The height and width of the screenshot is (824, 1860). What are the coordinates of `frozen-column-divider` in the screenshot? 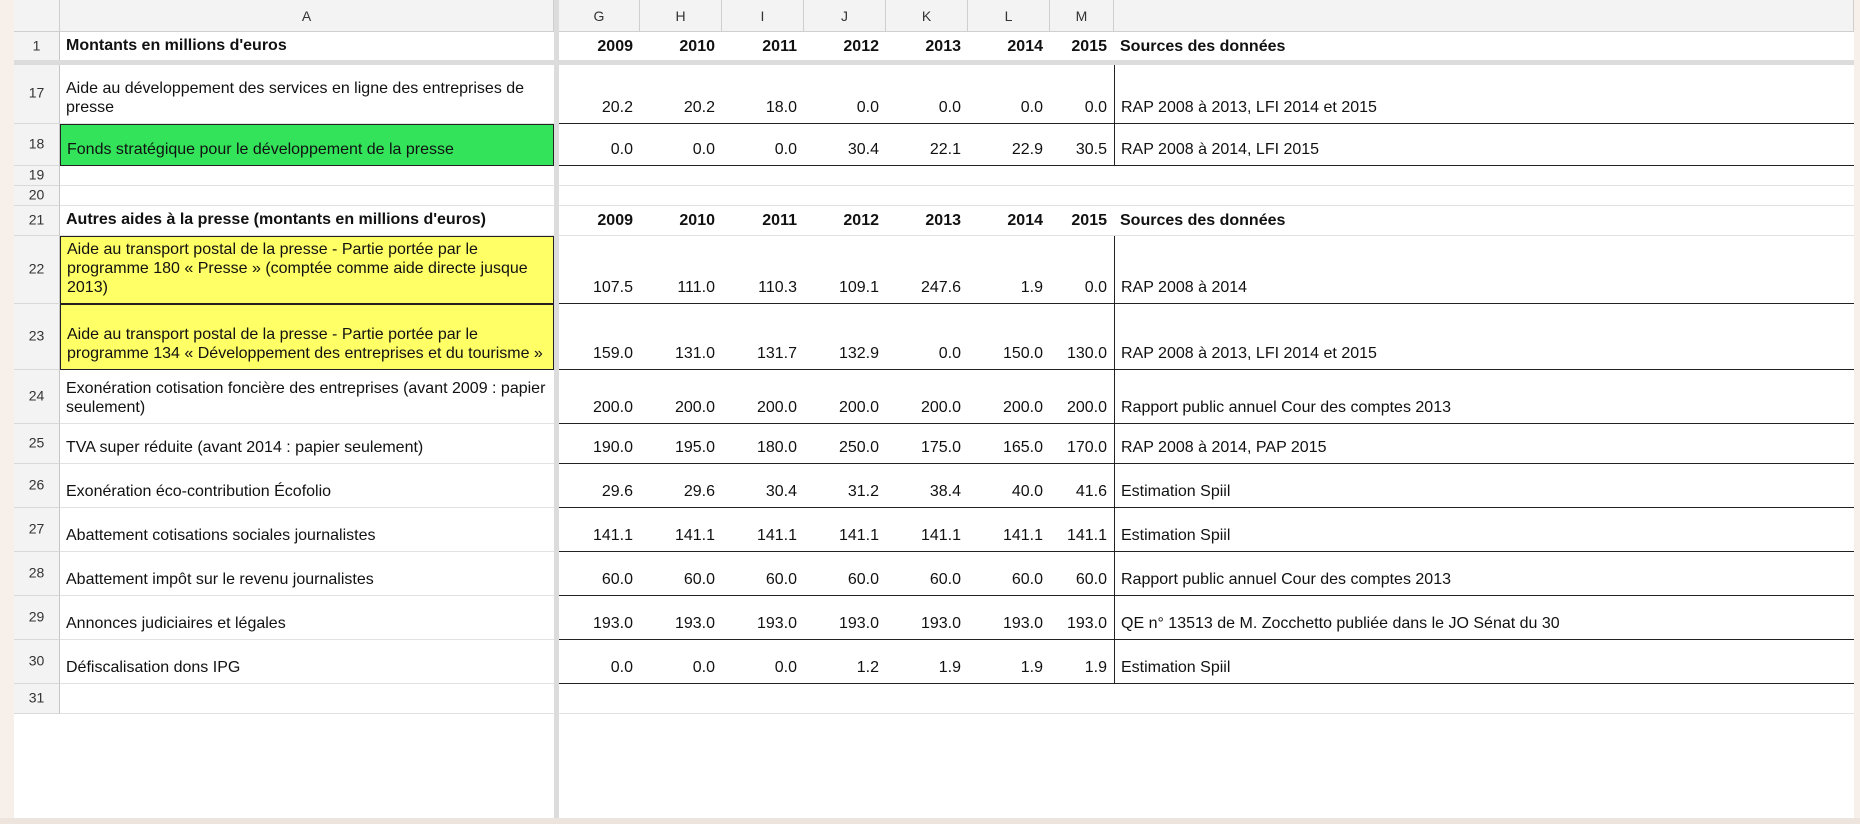 It's located at (556, 409).